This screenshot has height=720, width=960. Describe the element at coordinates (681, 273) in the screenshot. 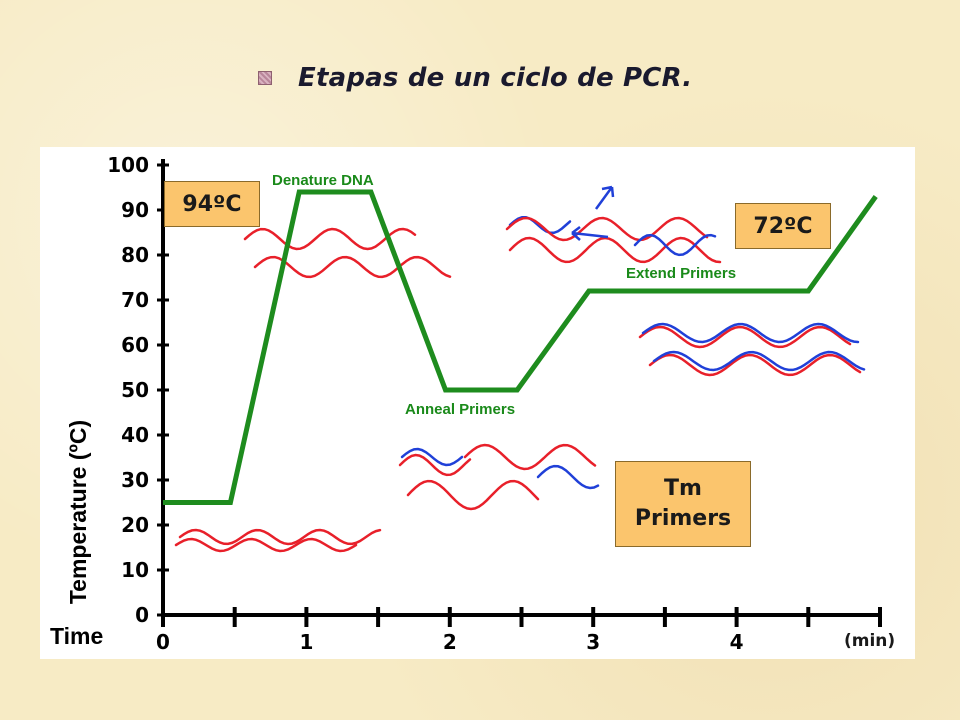

I see `phase-label-extend: Extend Primers` at that location.